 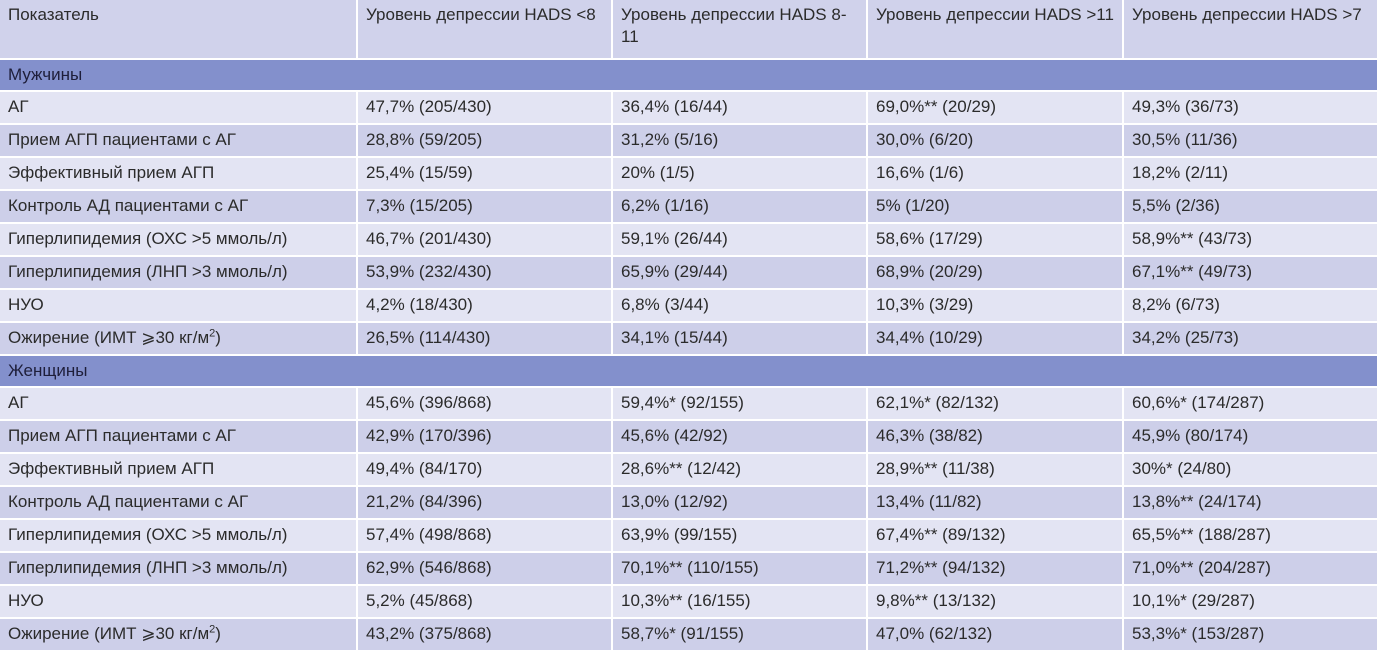 What do you see at coordinates (995, 240) in the screenshot?
I see `table-cell: 58,6% (17/29)` at bounding box center [995, 240].